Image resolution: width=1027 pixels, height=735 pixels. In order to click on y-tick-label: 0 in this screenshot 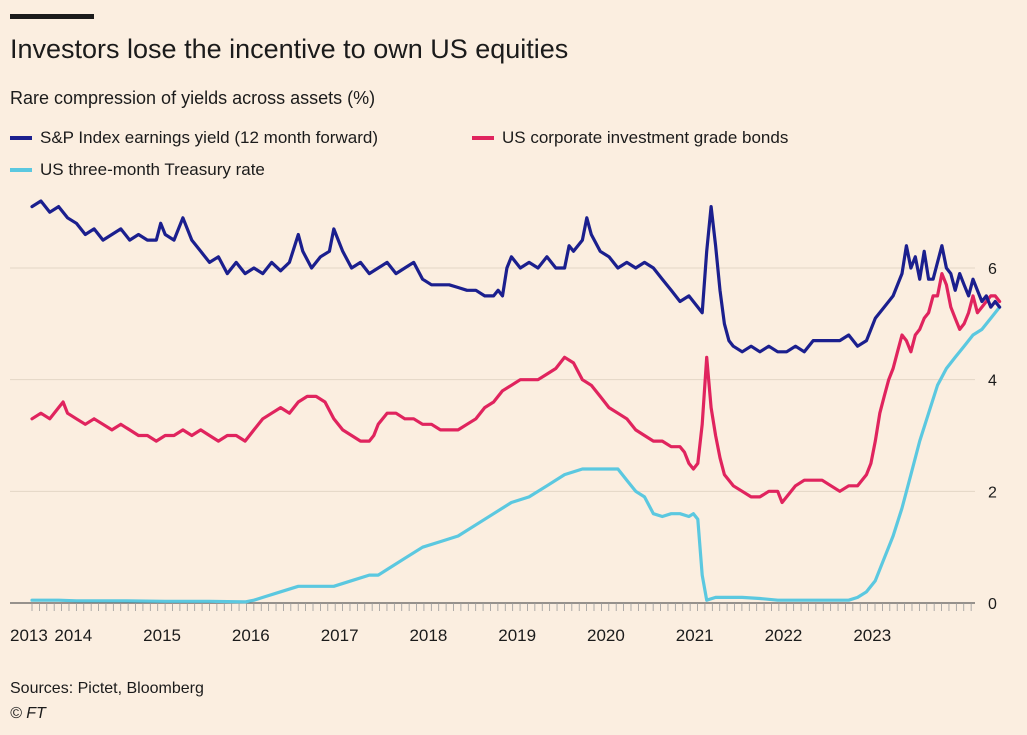, I will do `click(992, 604)`.